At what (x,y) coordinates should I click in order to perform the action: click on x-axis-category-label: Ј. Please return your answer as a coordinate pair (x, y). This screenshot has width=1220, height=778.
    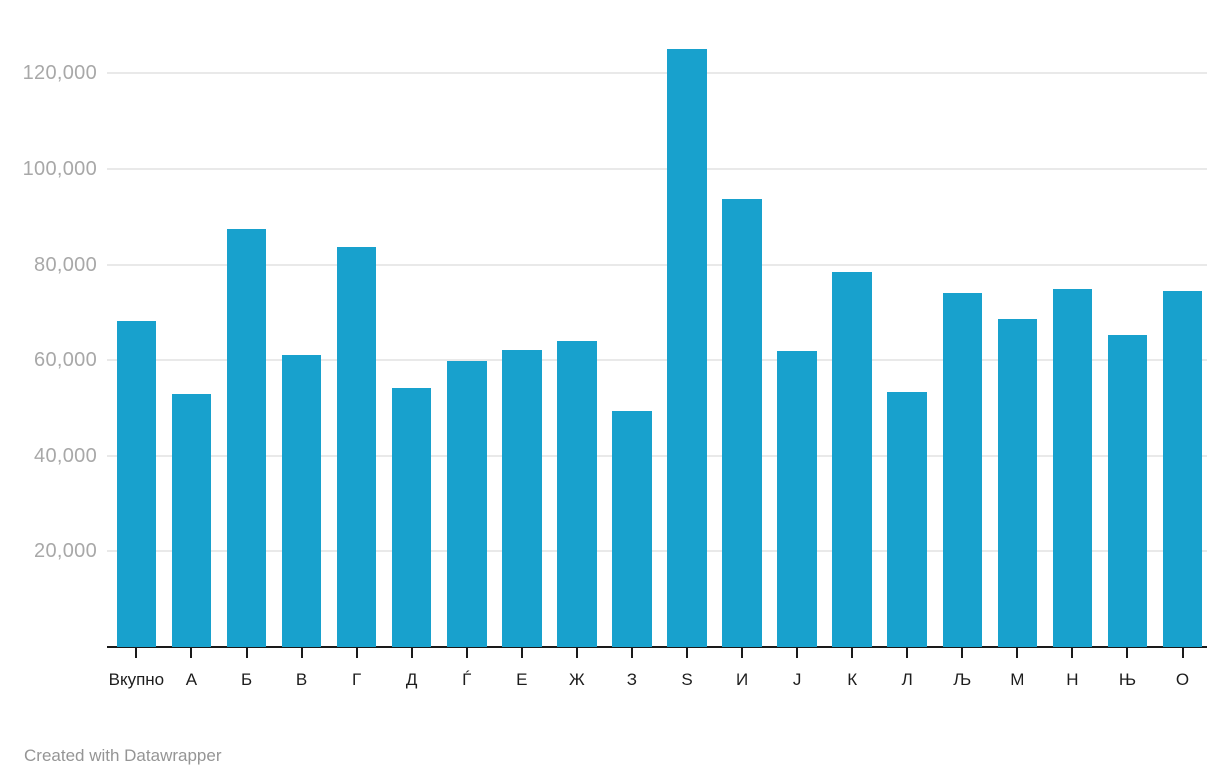
    Looking at the image, I should click on (797, 679).